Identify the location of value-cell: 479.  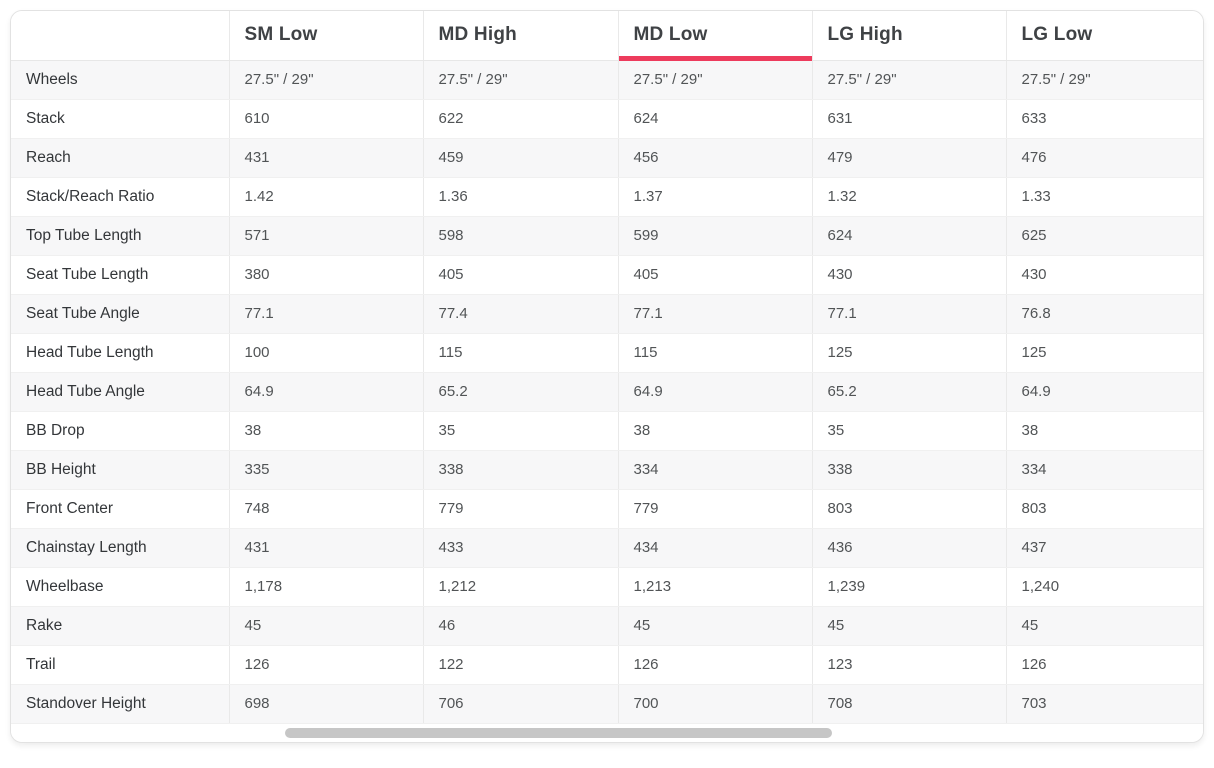
(908, 158).